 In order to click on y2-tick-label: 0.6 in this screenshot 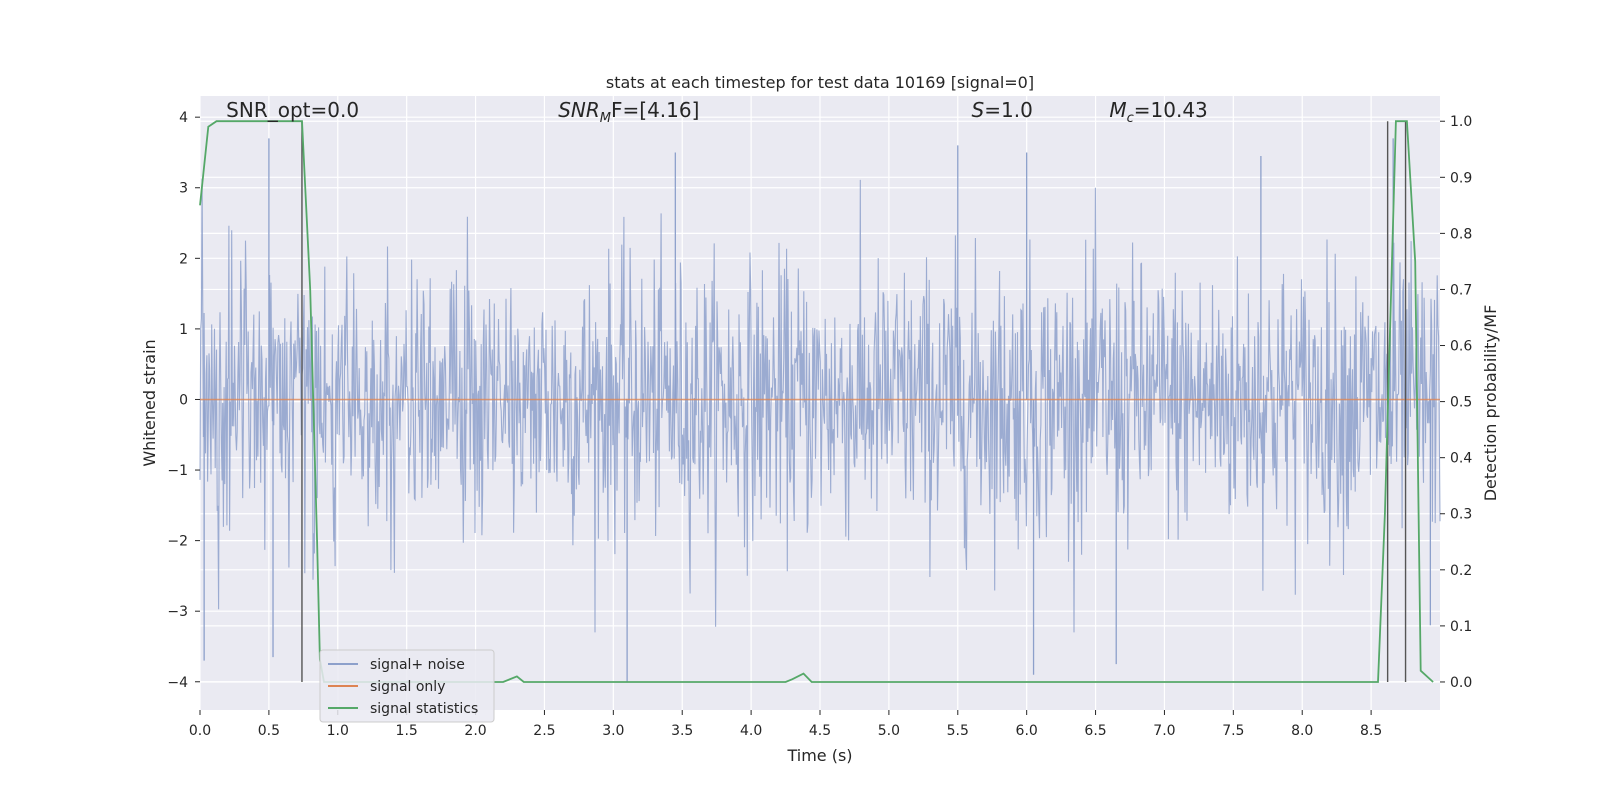, I will do `click(1461, 347)`.